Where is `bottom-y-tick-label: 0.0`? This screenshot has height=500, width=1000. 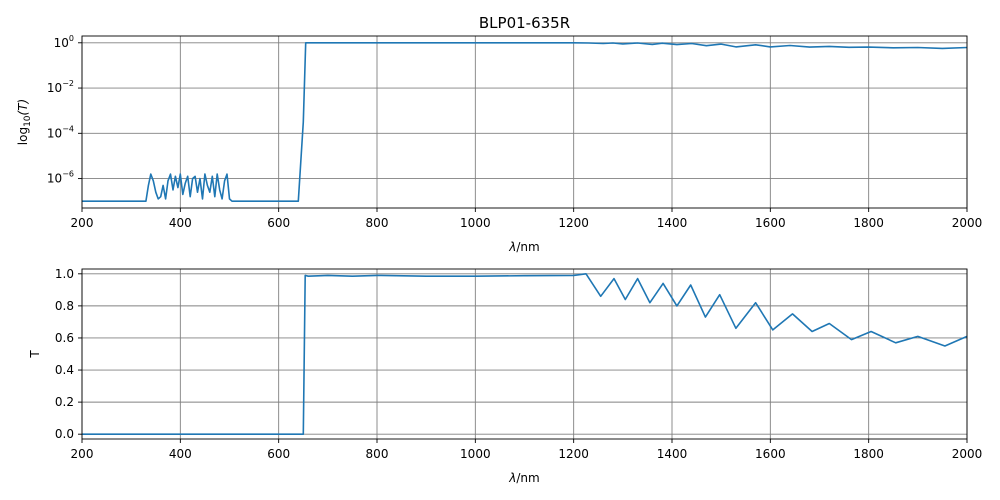 bottom-y-tick-label: 0.0 is located at coordinates (64, 434).